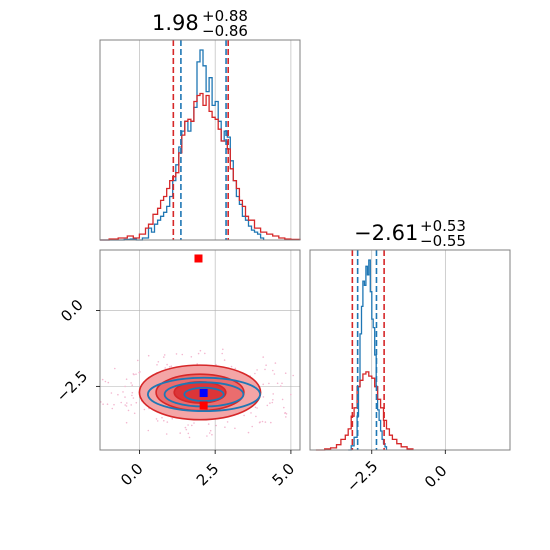  What do you see at coordinates (72, 311) in the screenshot?
I see `y-tick-label-1: 0.0` at bounding box center [72, 311].